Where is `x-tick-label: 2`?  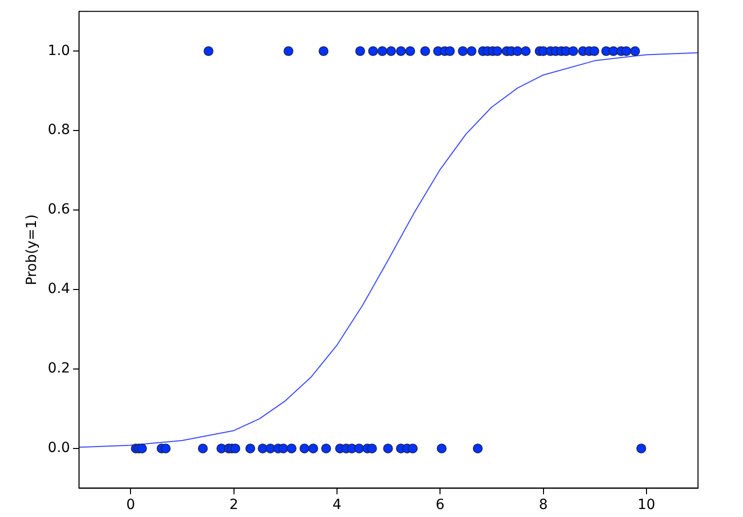 x-tick-label: 2 is located at coordinates (233, 505).